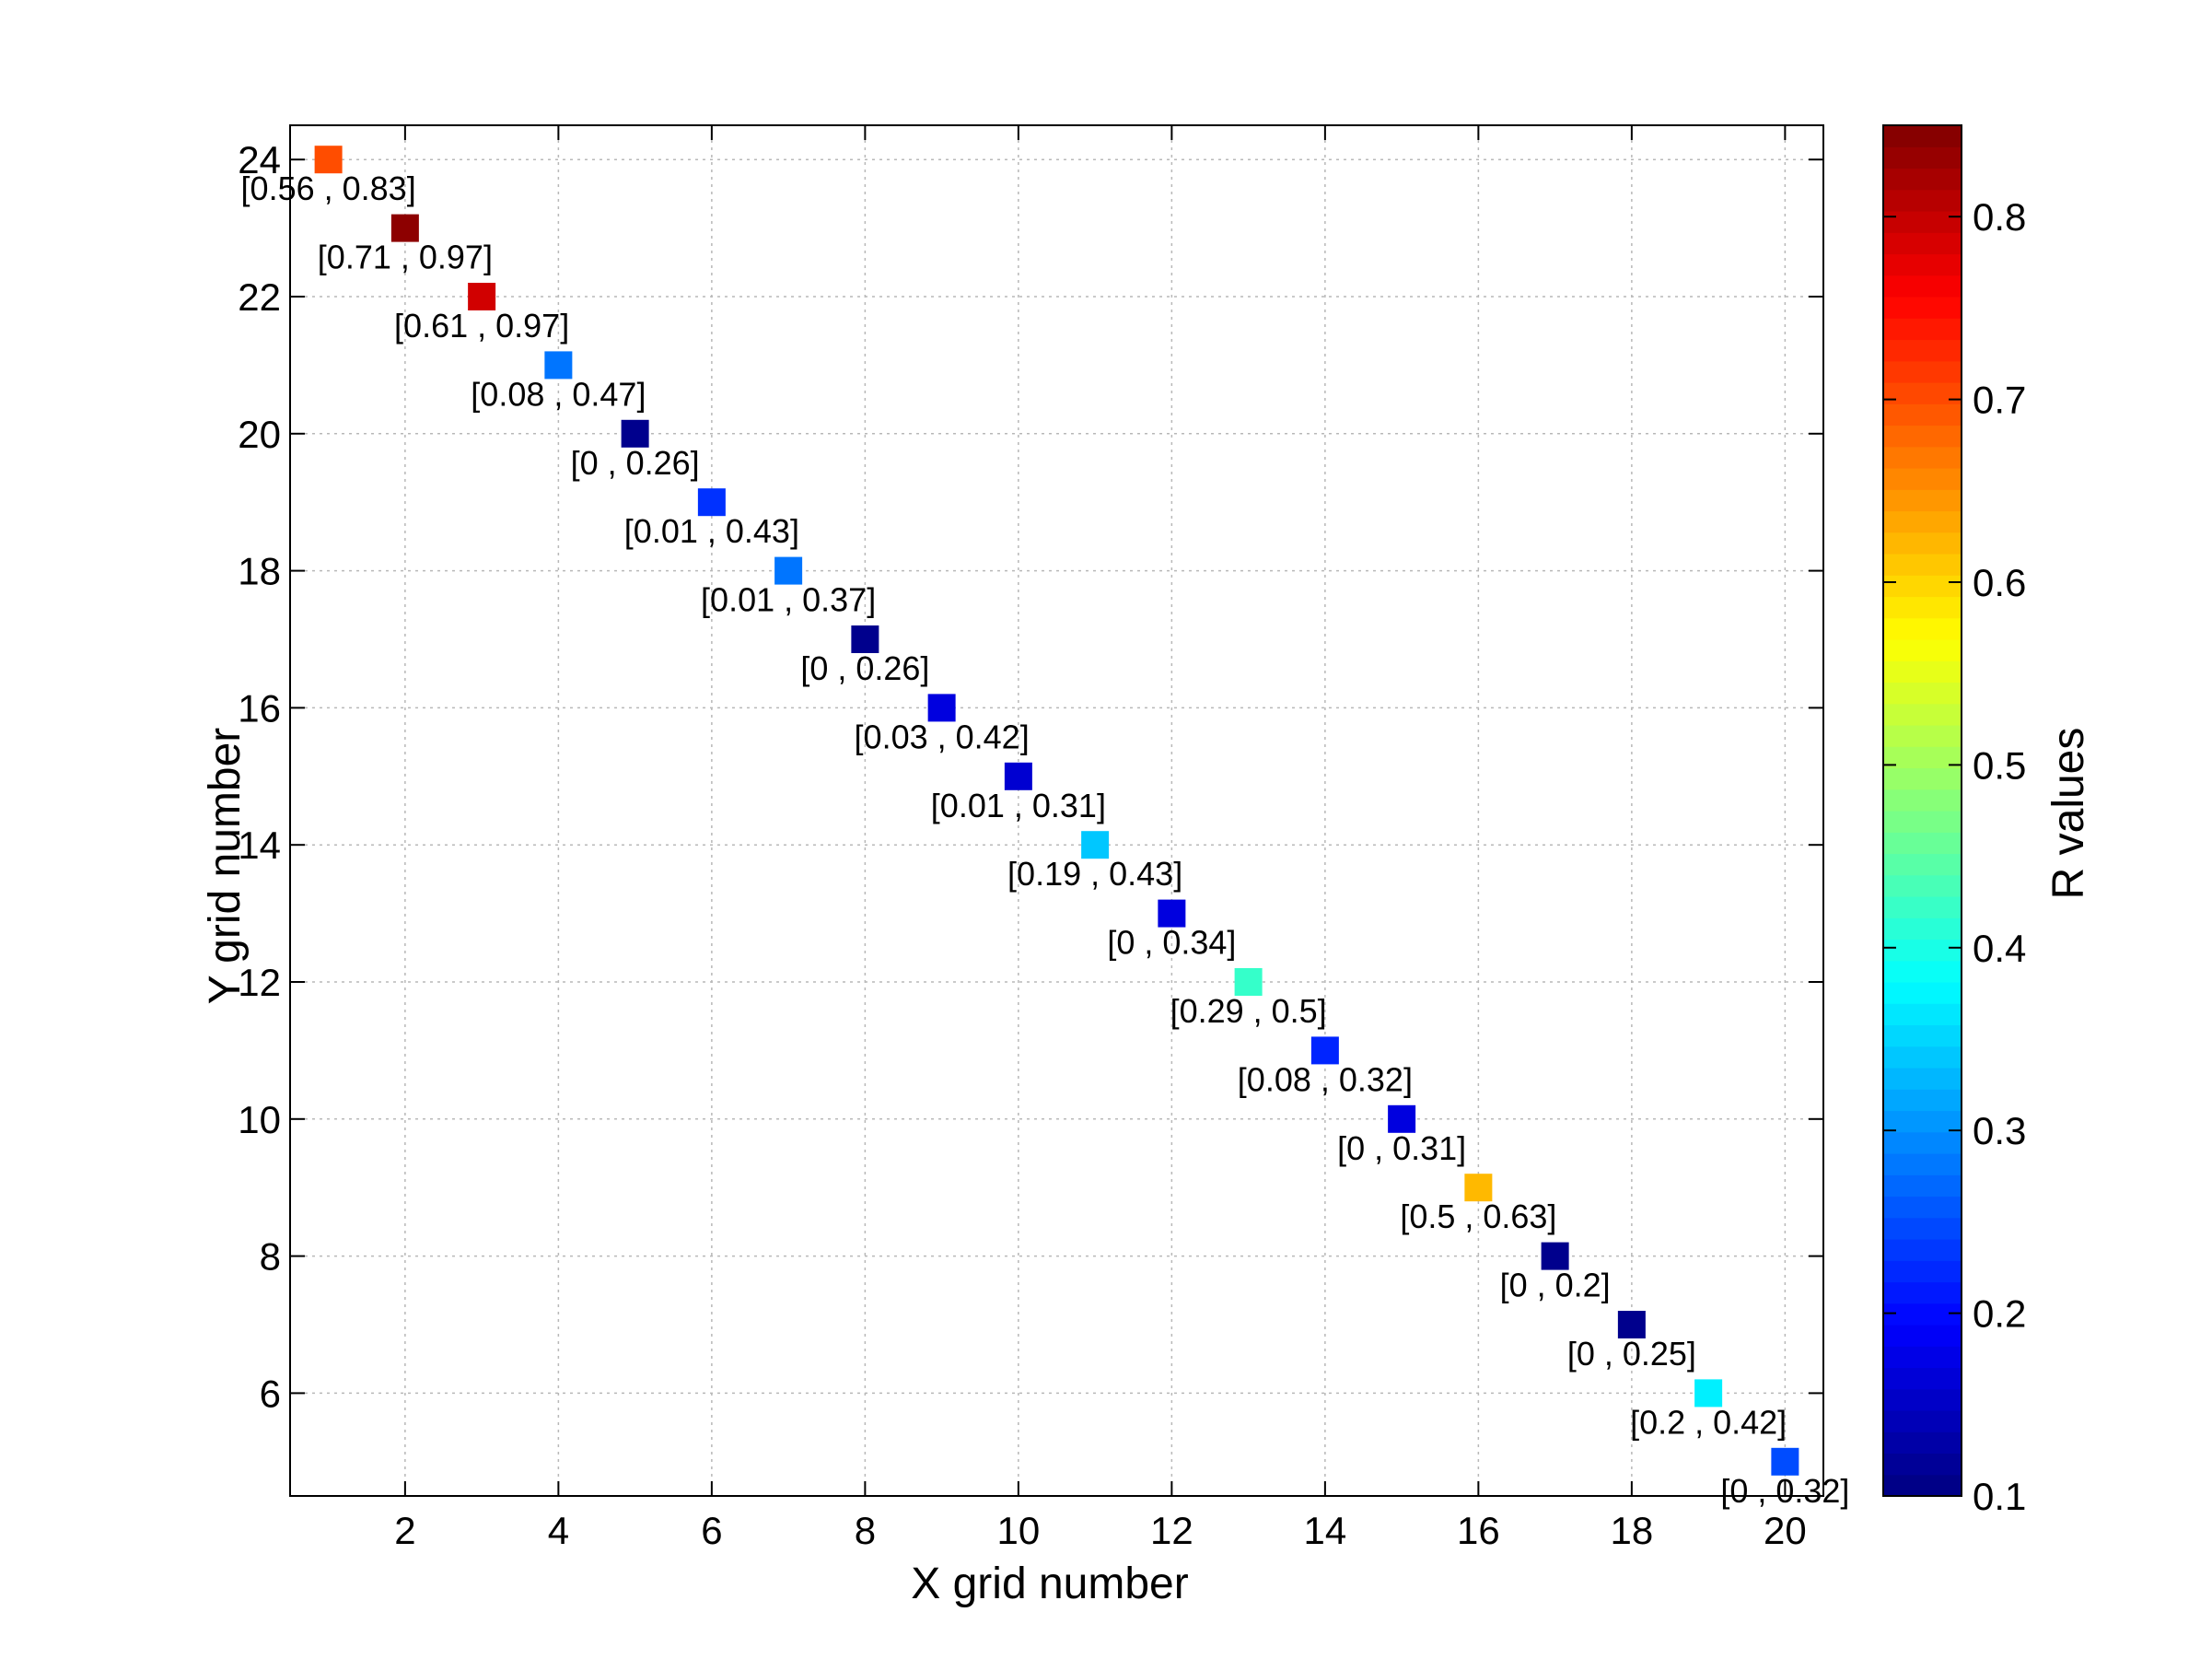 This screenshot has width=2212, height=1659. I want to click on data-point-label: [0.29 , 0.5], so click(1248, 1011).